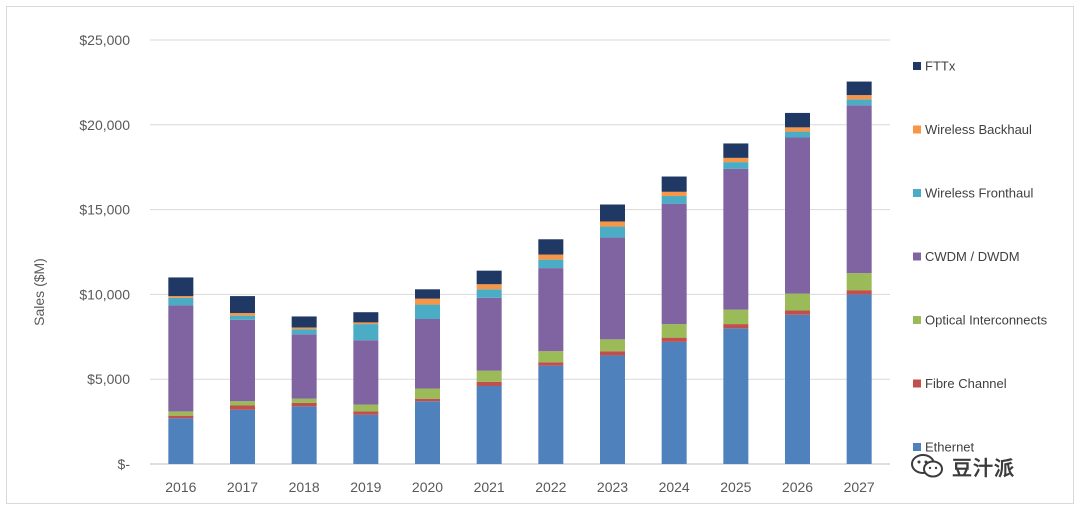 The height and width of the screenshot is (512, 1080). Describe the element at coordinates (181, 301) in the screenshot. I see `bar-segment-wireless-fronthaul-2016` at that location.